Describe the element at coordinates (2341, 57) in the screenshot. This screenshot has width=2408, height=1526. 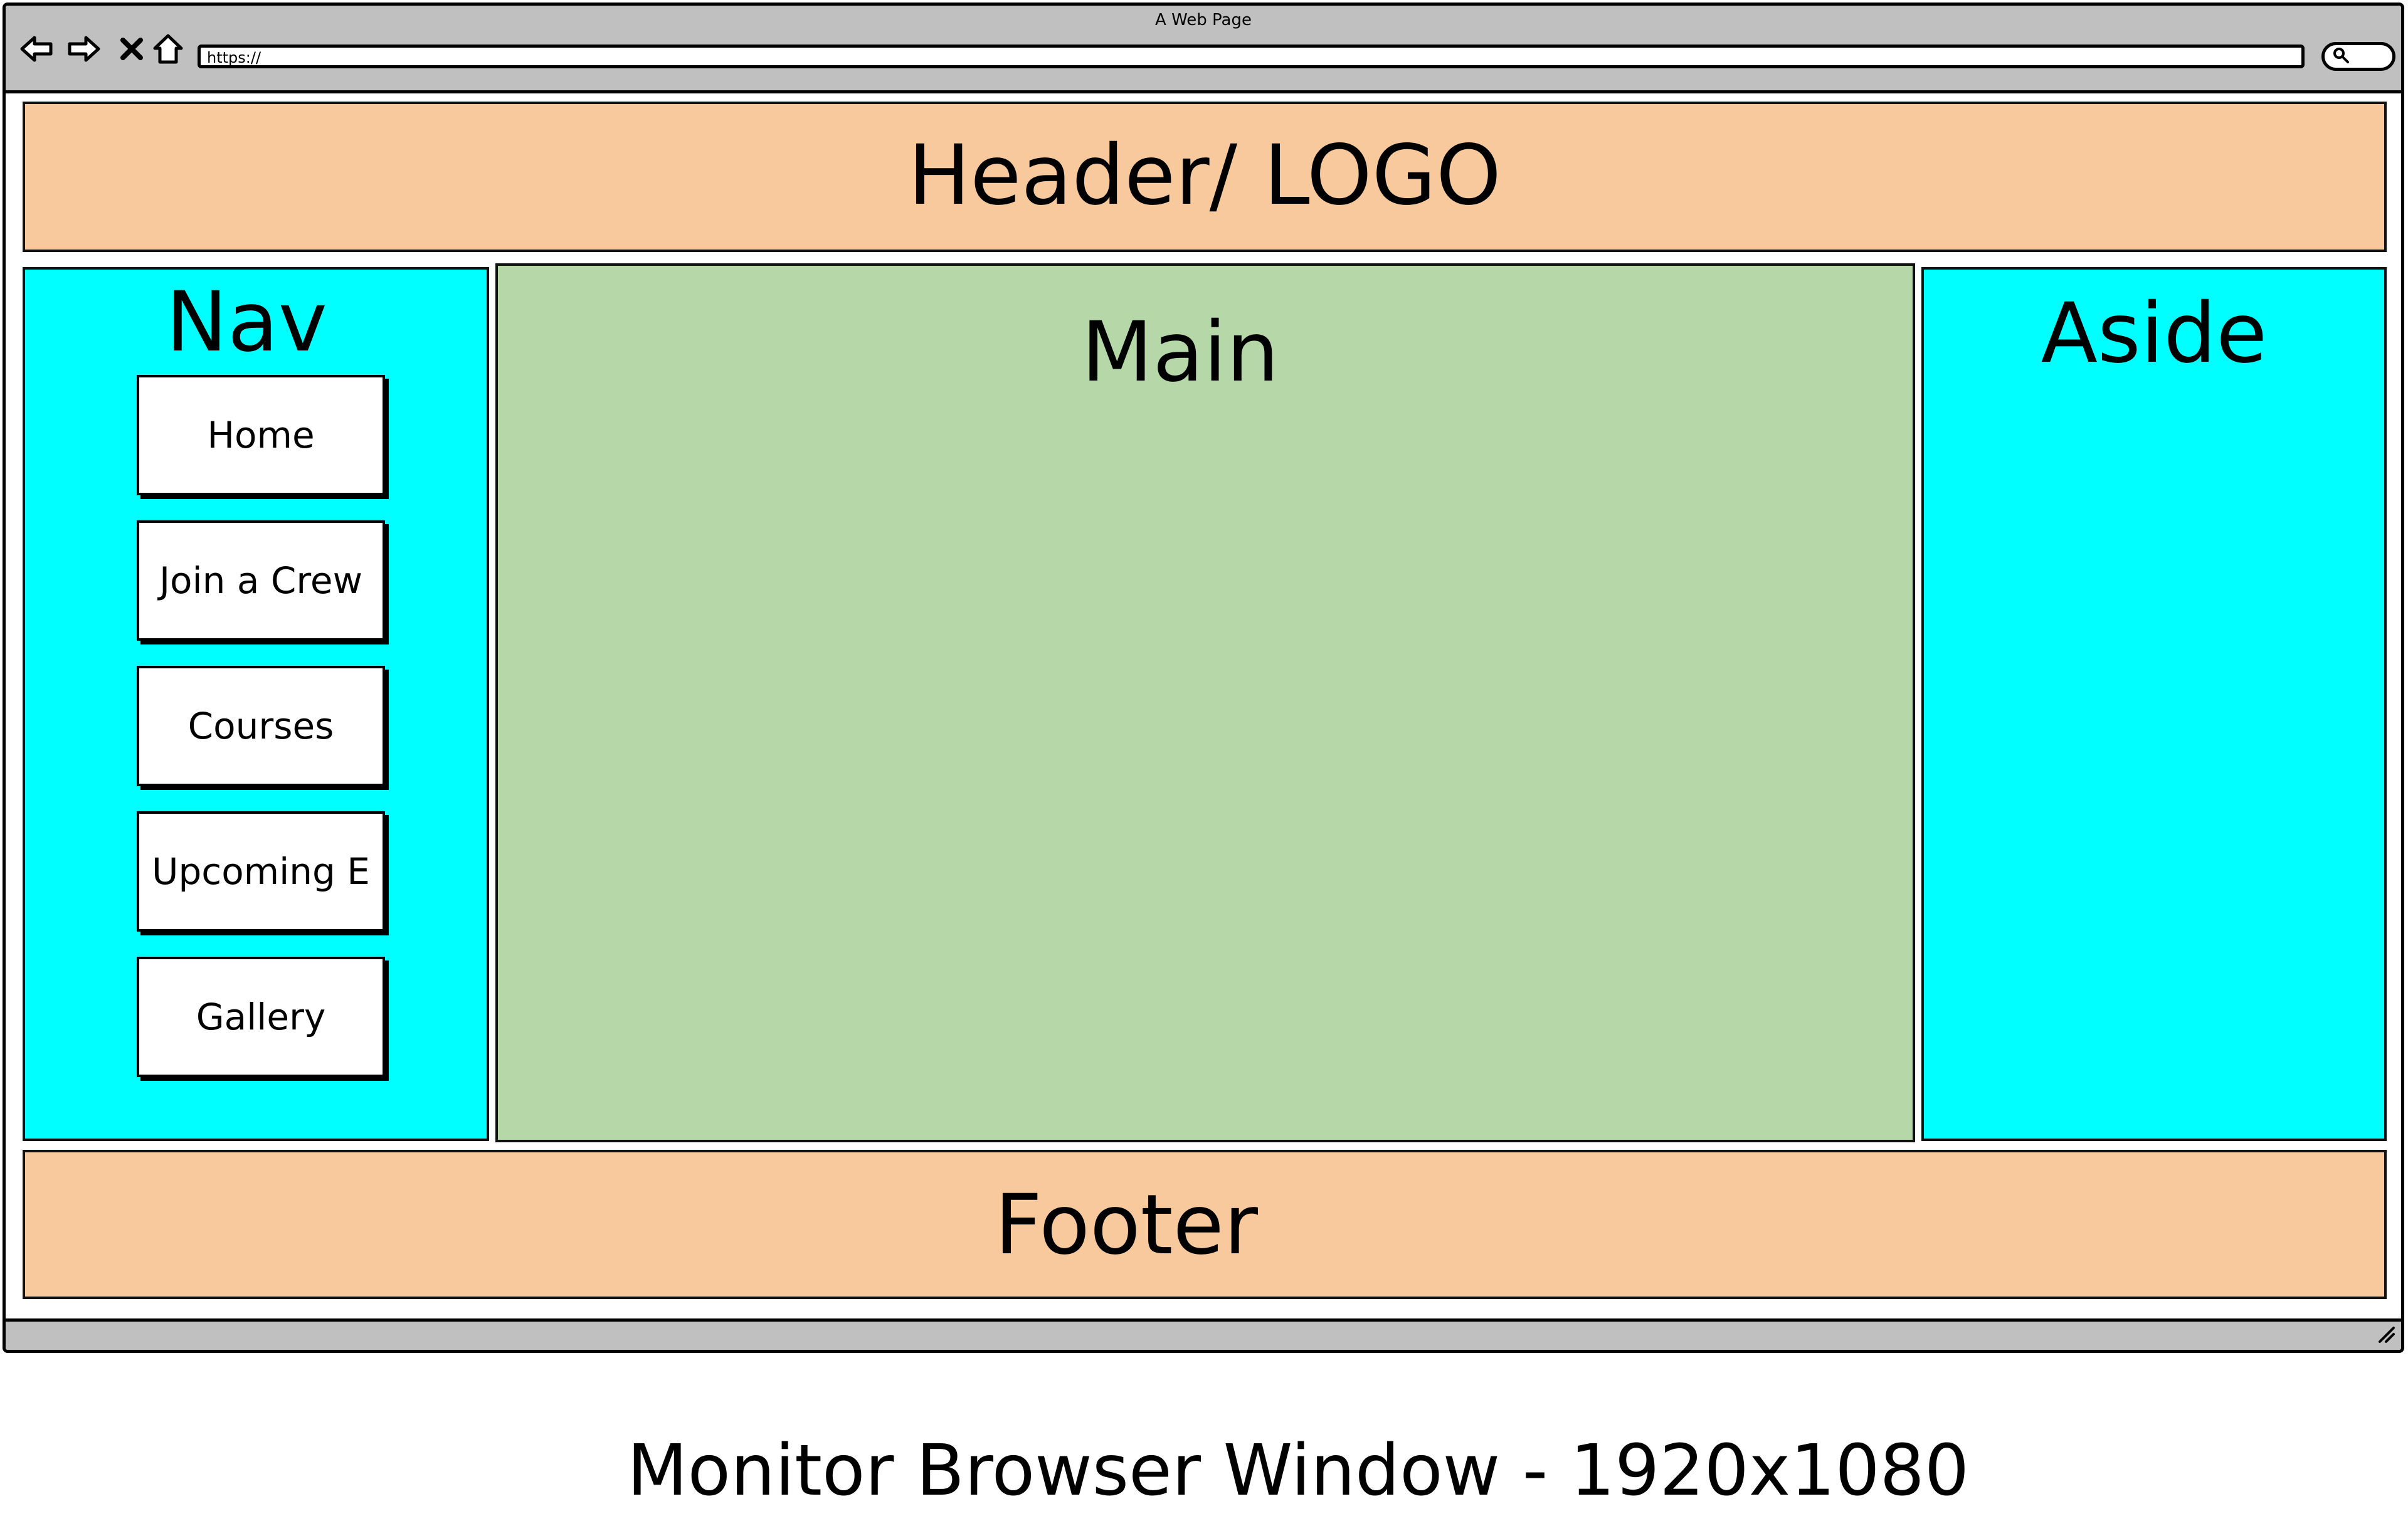
I see `search-icon` at that location.